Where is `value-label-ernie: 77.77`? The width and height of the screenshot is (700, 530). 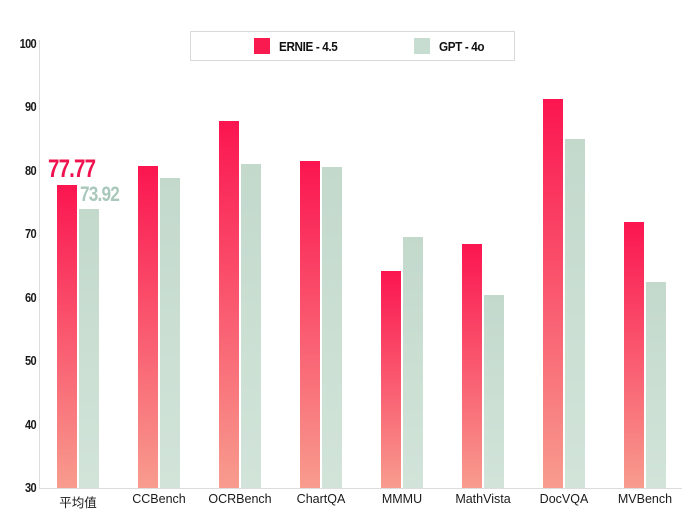 value-label-ernie: 77.77 is located at coordinates (72, 169).